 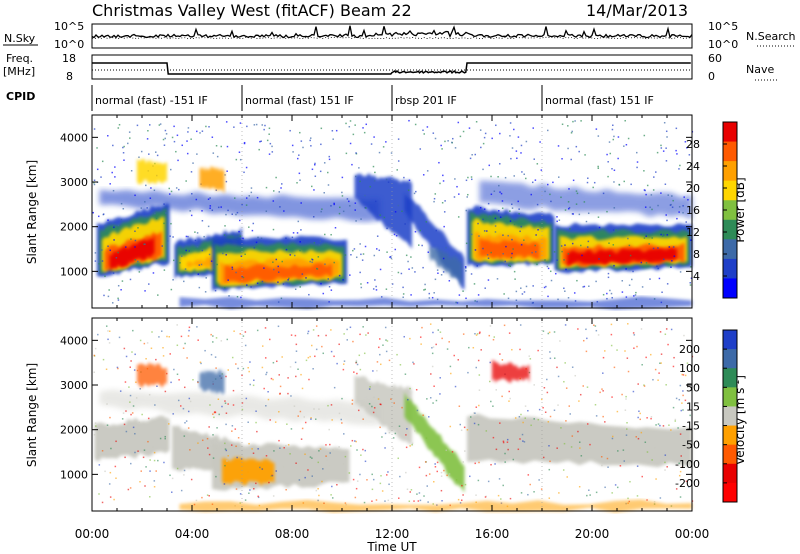 What do you see at coordinates (760, 69) in the screenshot?
I see `nave-label: Nave` at bounding box center [760, 69].